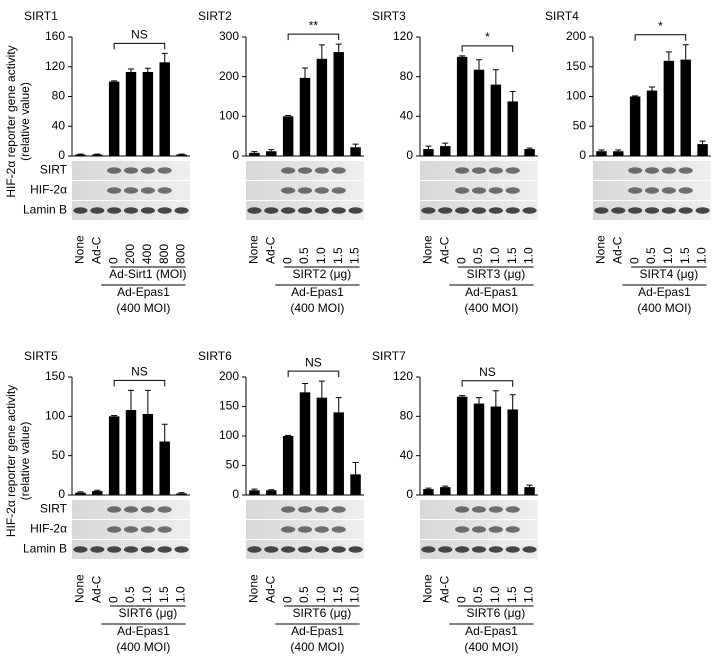 The image size is (723, 664). What do you see at coordinates (48, 190) in the screenshot?
I see `blot-label: HIF-2α` at bounding box center [48, 190].